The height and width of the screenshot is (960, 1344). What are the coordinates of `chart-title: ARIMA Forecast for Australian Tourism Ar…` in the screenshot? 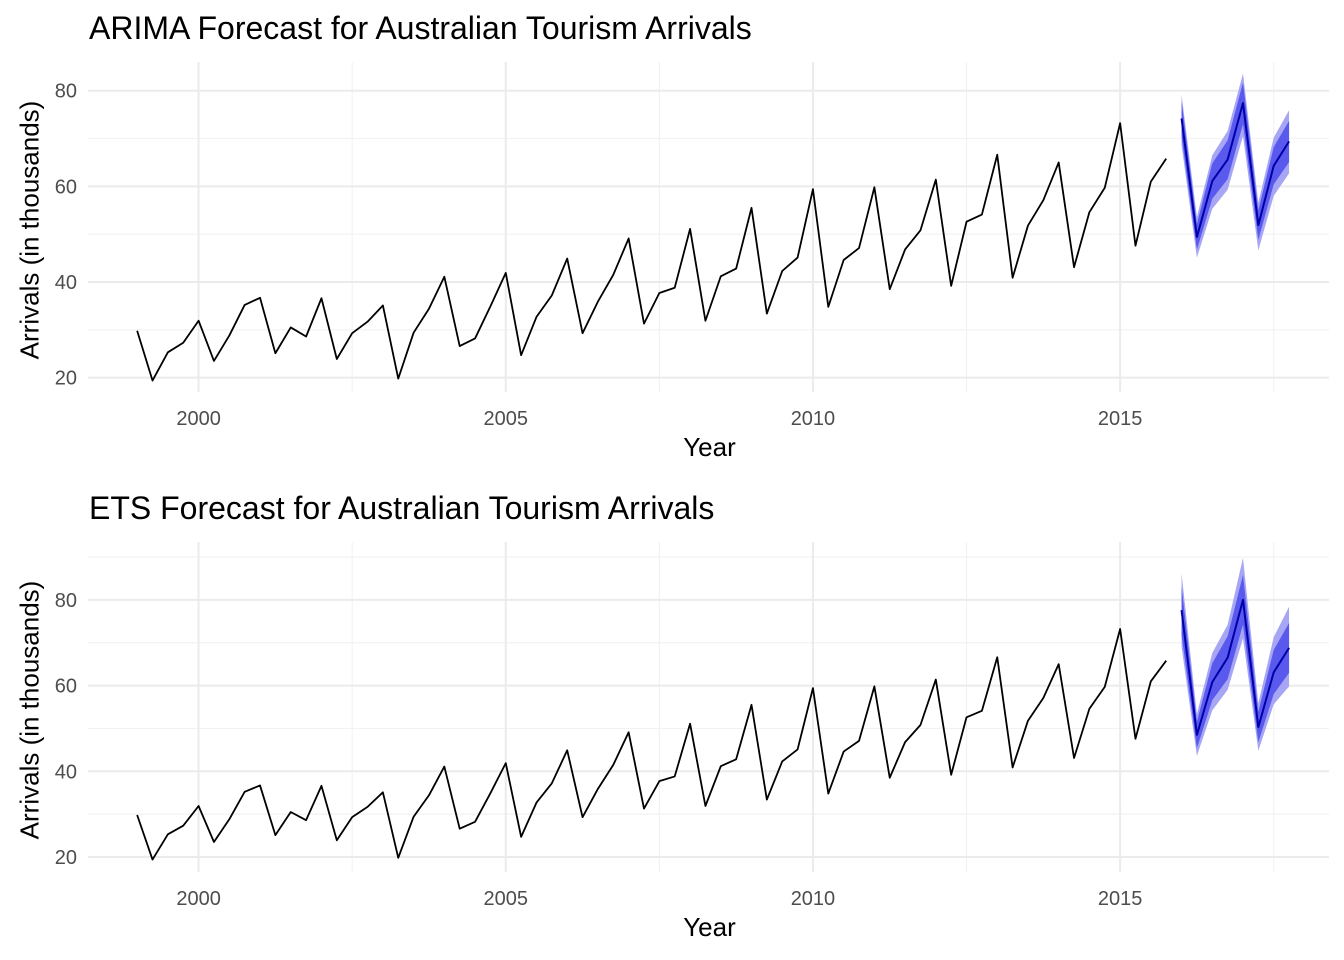 It's located at (420, 28).